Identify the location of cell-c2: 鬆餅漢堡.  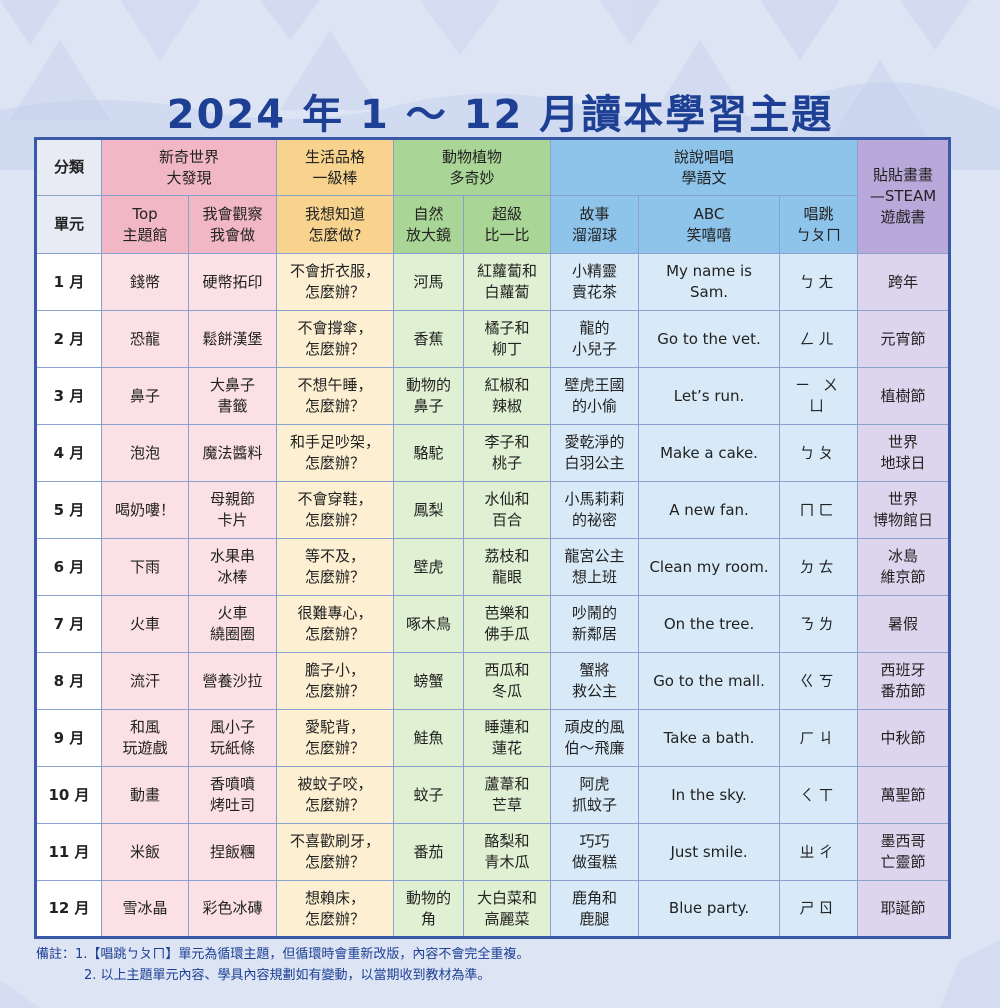
(232, 339).